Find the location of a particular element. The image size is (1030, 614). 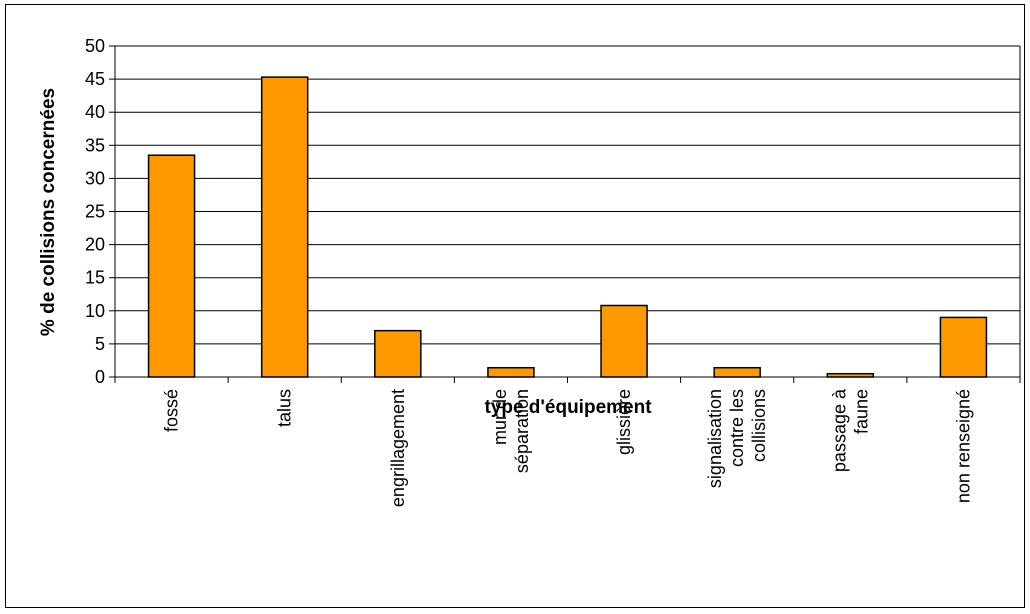

y-tick-label: 20 is located at coordinates (95, 245).